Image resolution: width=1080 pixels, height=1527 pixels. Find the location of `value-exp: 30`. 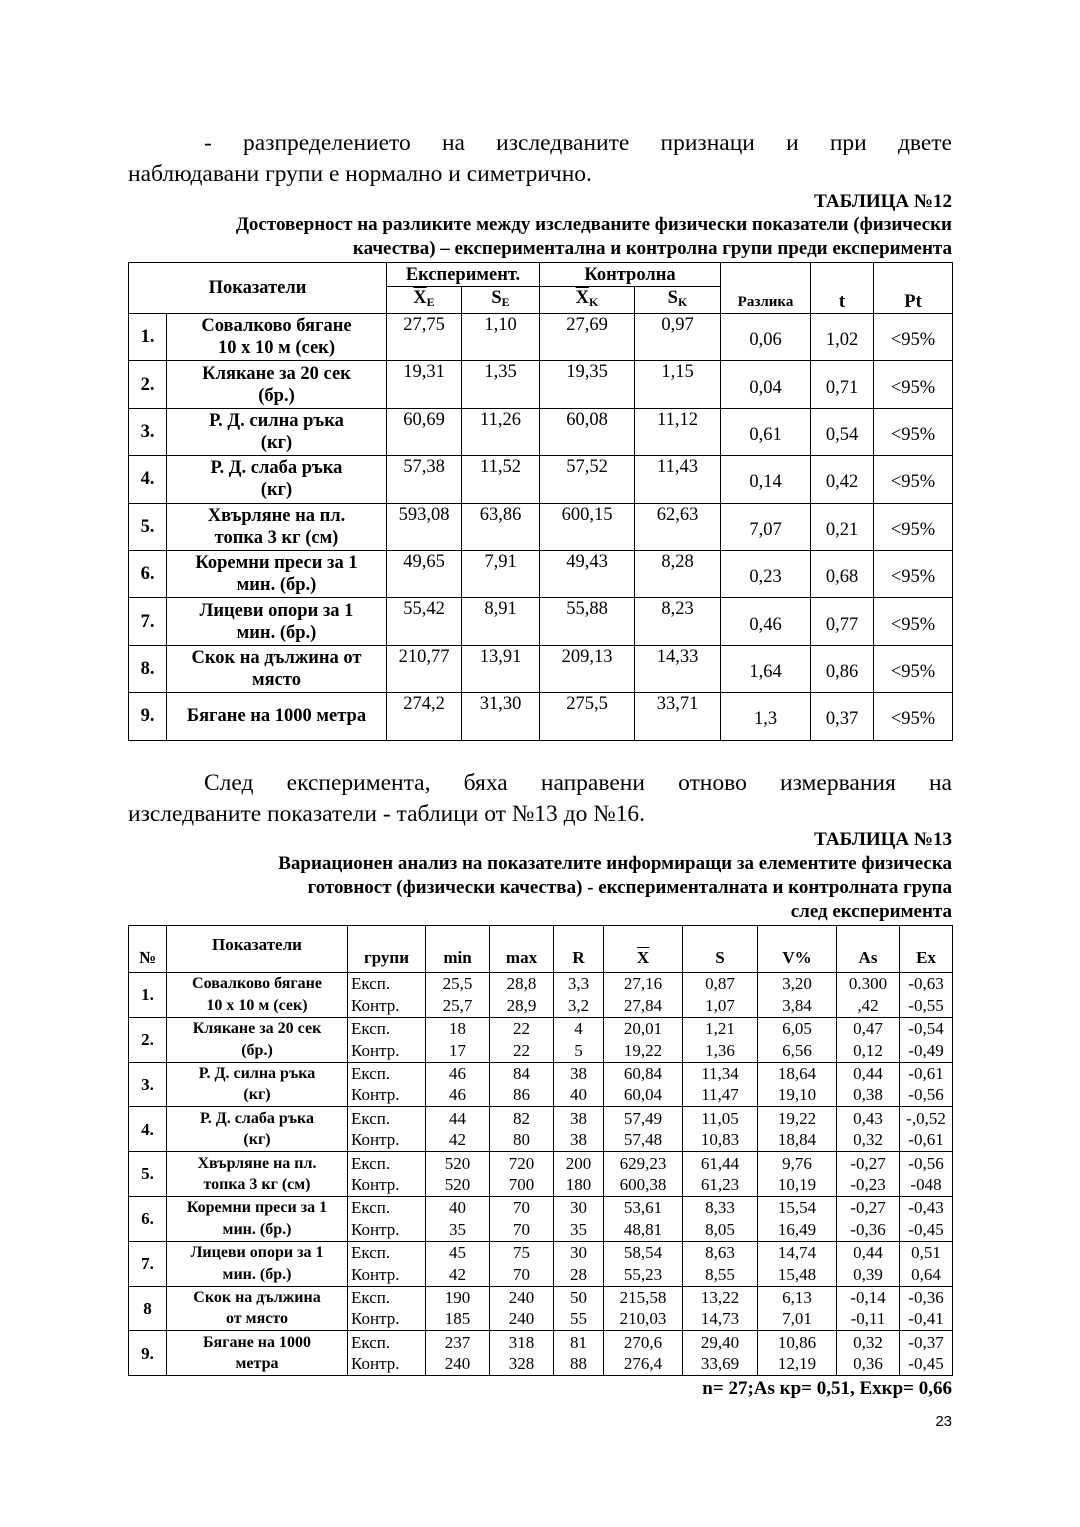

value-exp: 30 is located at coordinates (578, 1208).